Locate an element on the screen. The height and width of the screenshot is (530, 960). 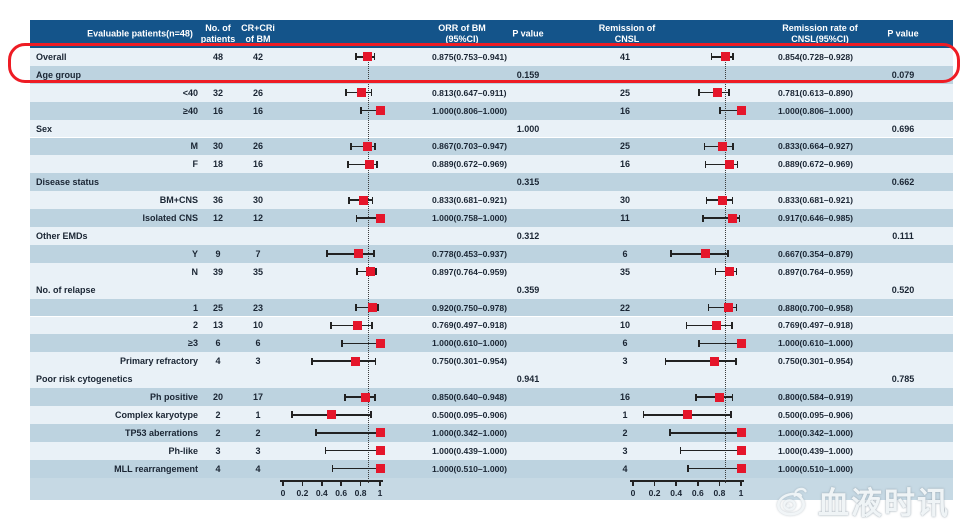
row-label: M is located at coordinates (194, 146).